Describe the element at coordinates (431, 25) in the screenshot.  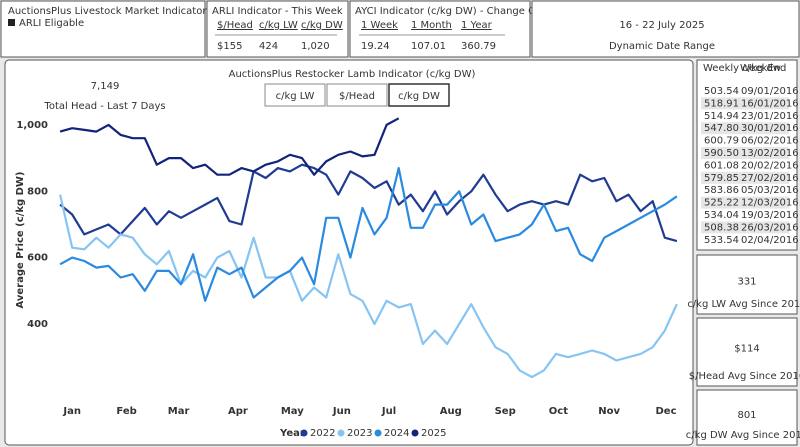
I see `column-header: 1 Month` at that location.